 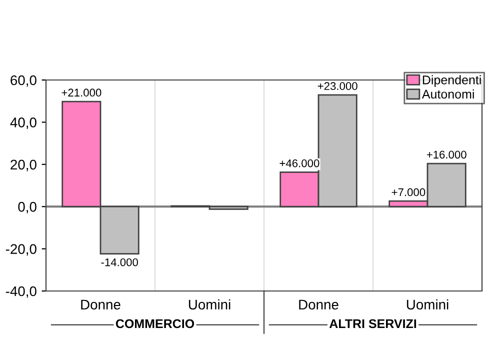 What do you see at coordinates (451, 81) in the screenshot?
I see `legend-label: Dipendenti` at bounding box center [451, 81].